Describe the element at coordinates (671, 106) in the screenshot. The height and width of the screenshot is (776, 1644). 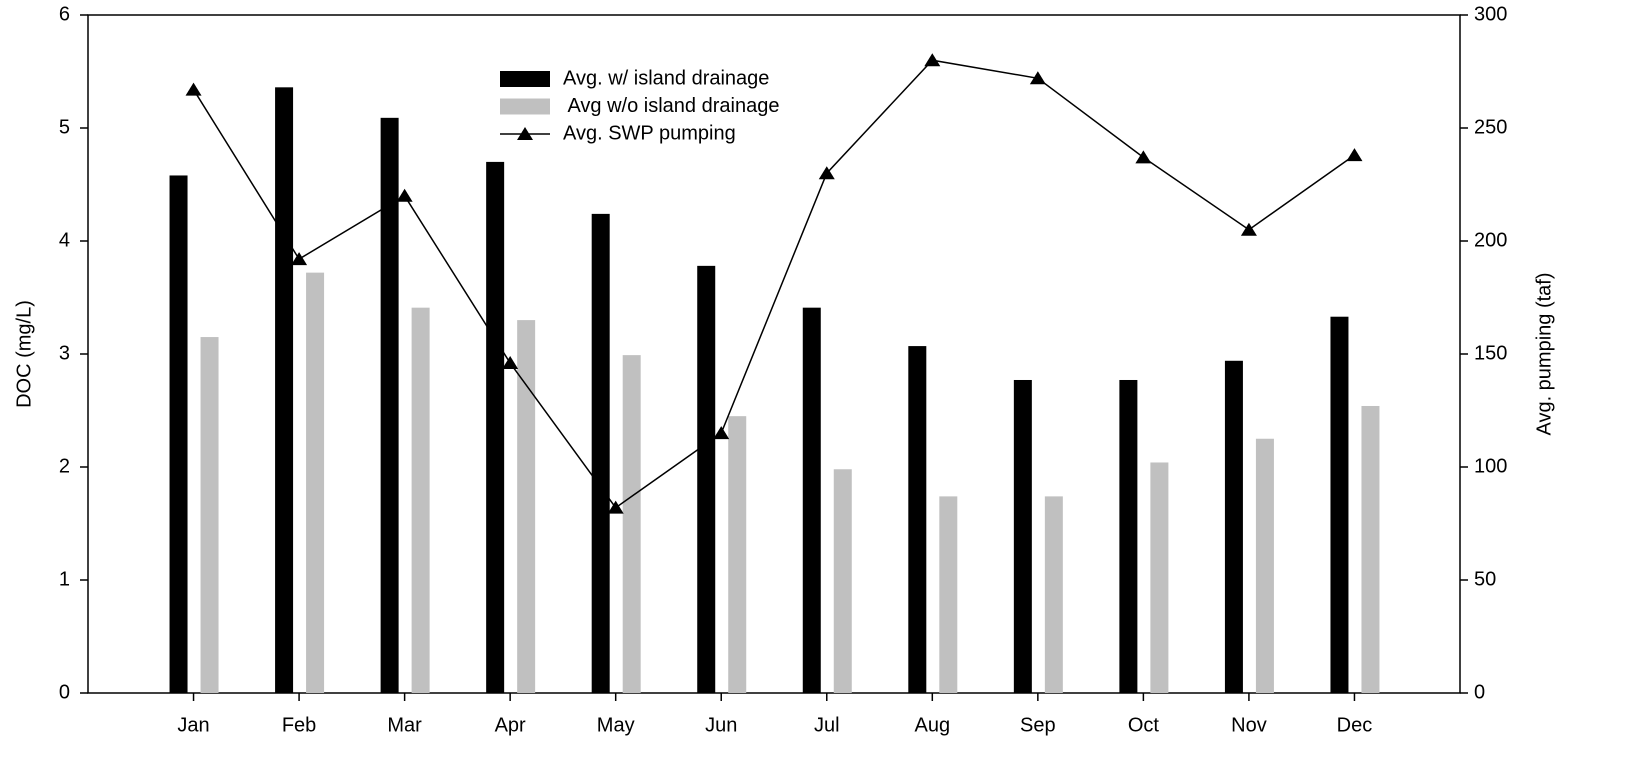
I see `legend-label: Avg w/o island drainage` at that location.